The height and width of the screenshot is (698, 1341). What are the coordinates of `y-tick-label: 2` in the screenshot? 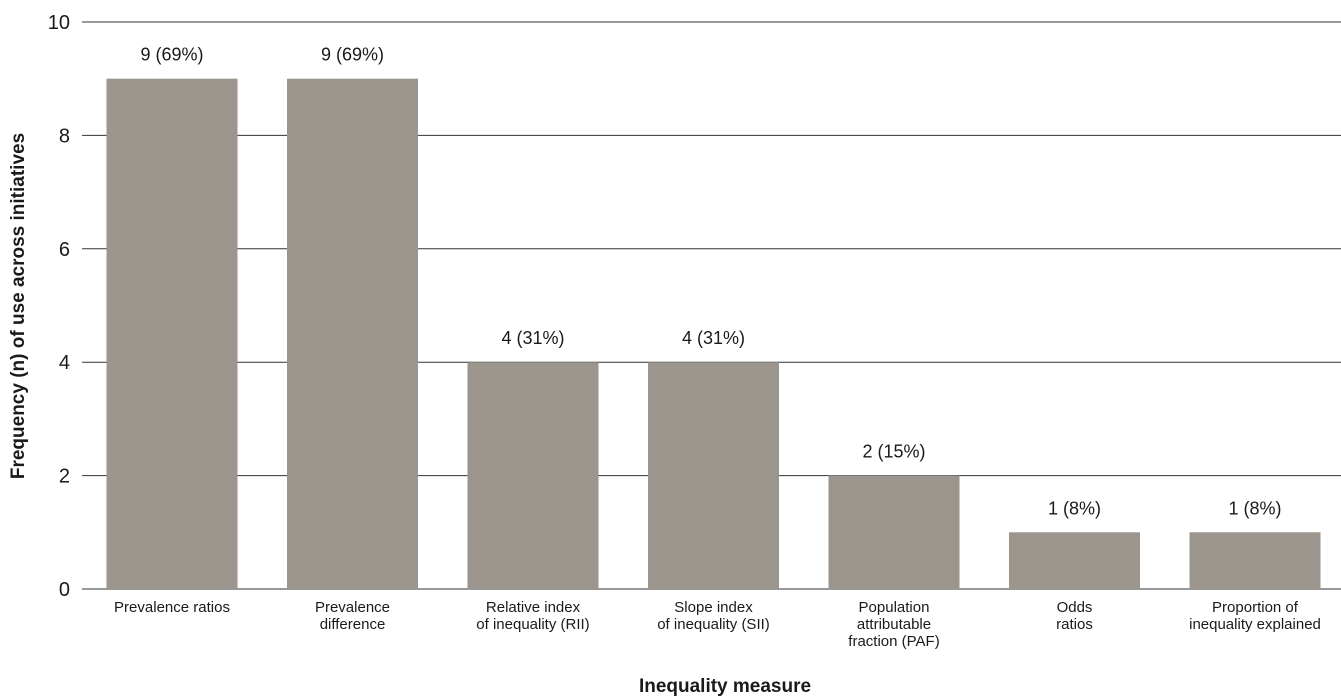 It's located at (64, 477).